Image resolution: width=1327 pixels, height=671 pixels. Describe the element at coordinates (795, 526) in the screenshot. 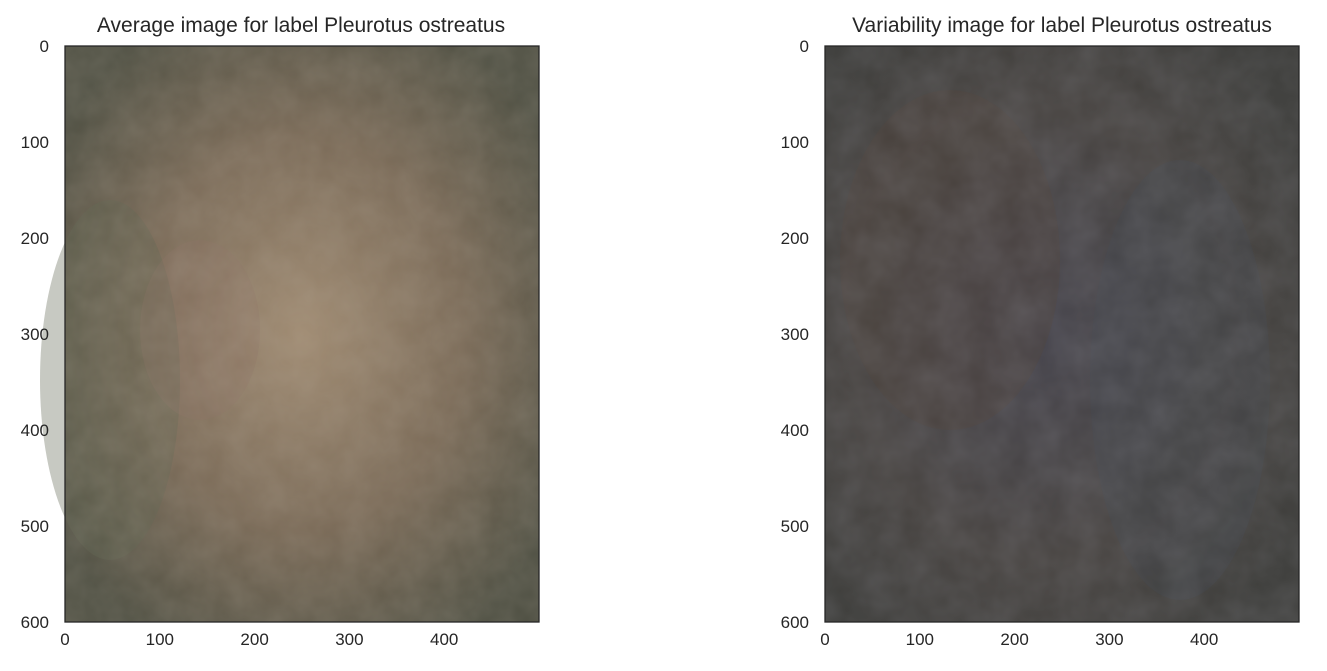

I see `variability-image-y-tick-label: 500` at that location.